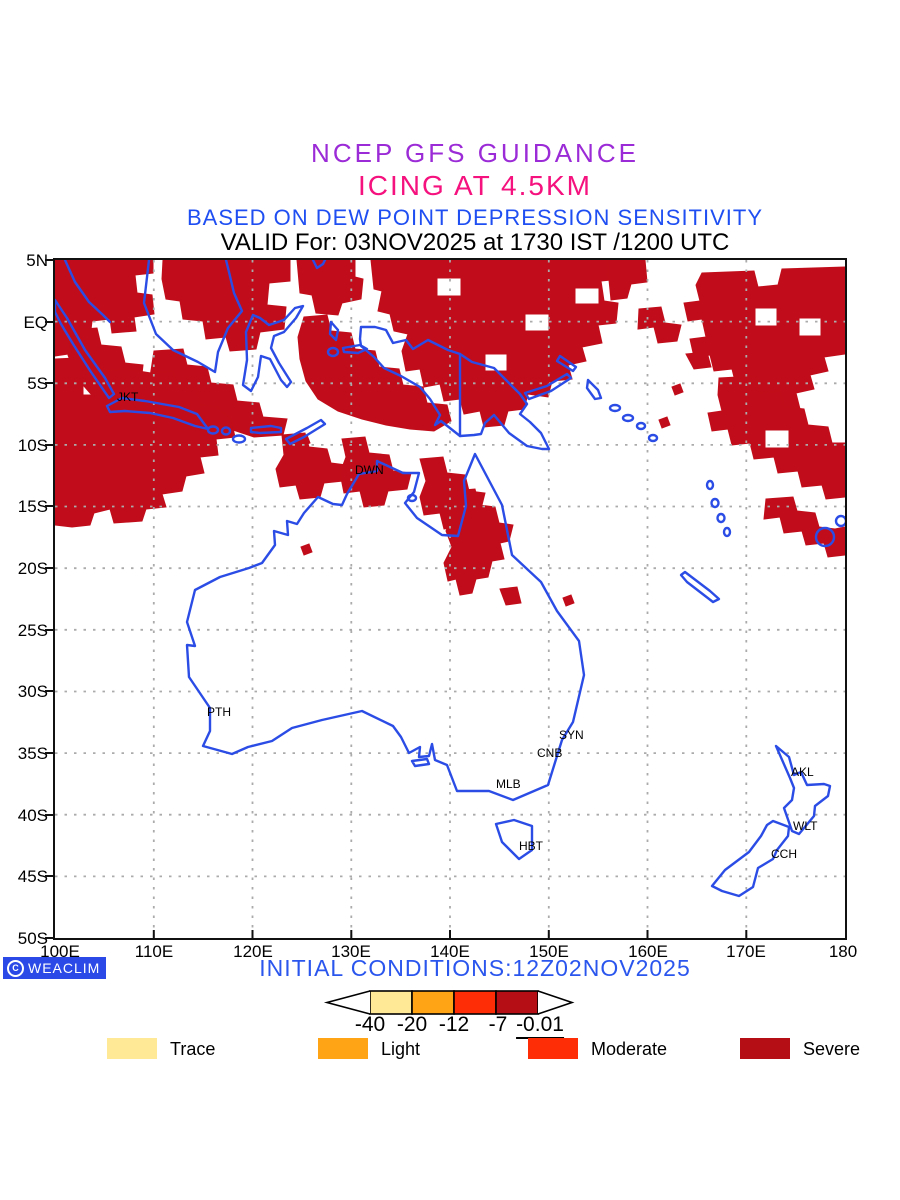 The height and width of the screenshot is (1200, 900). I want to click on coast-lombok, so click(226, 431).